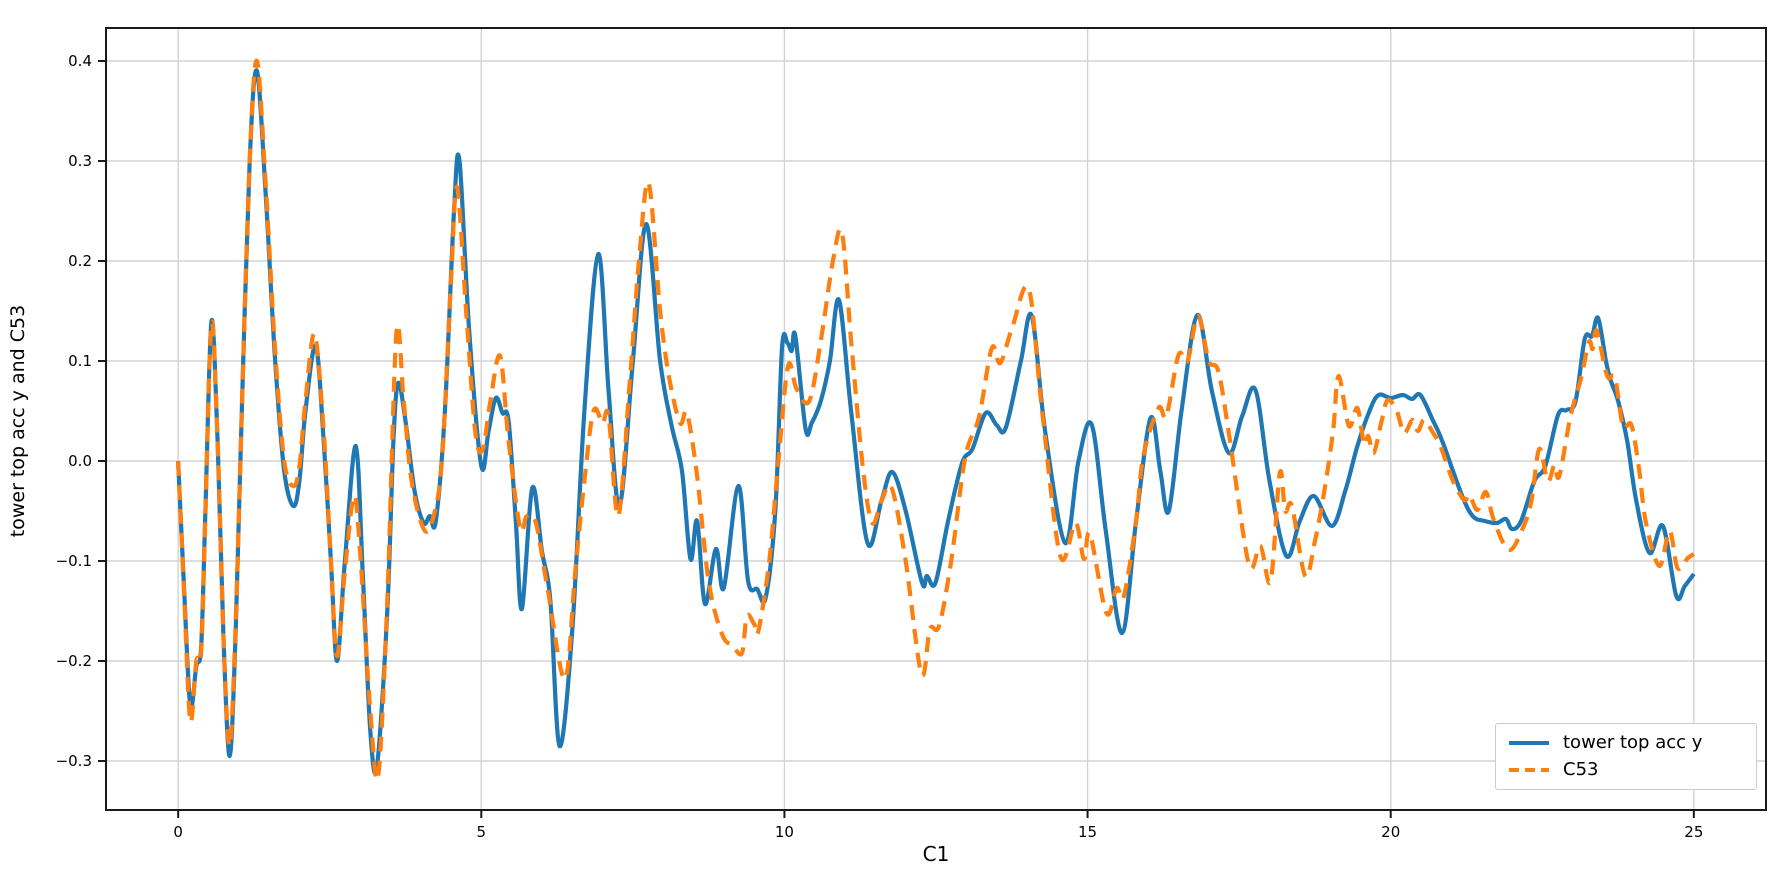 This screenshot has height=878, width=1788. Describe the element at coordinates (1390, 832) in the screenshot. I see `x-tick-label: 20` at that location.